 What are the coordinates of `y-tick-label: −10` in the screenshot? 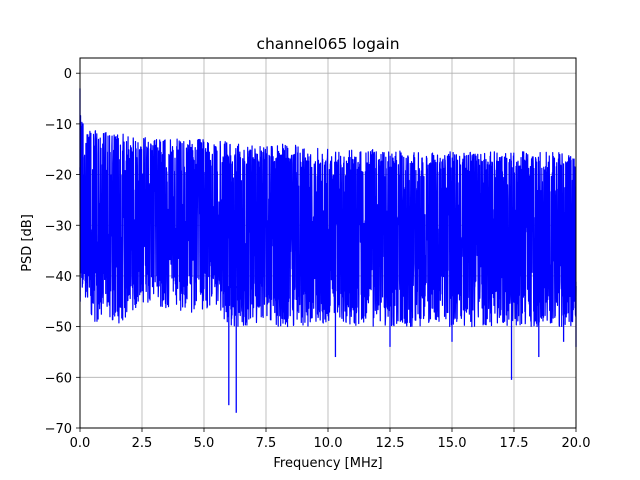 It's located at (58, 125).